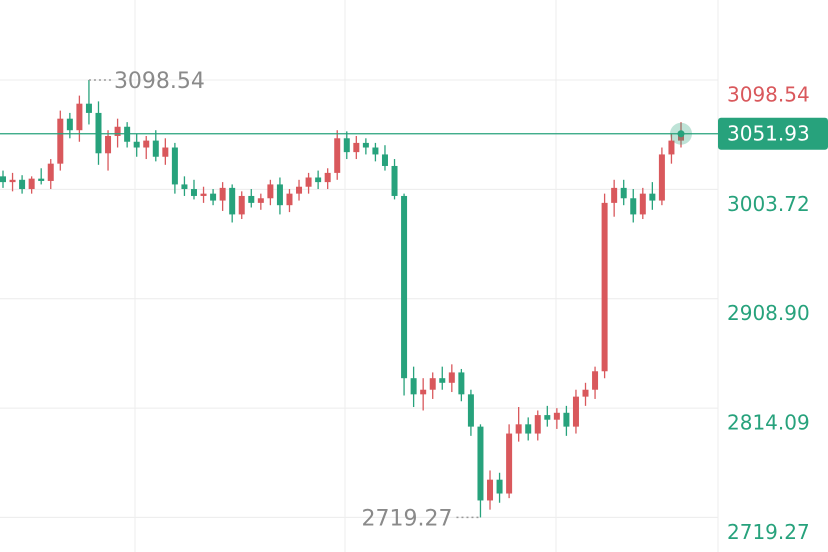  What do you see at coordinates (768, 423) in the screenshot?
I see `y-tick-label: 2814.09` at bounding box center [768, 423].